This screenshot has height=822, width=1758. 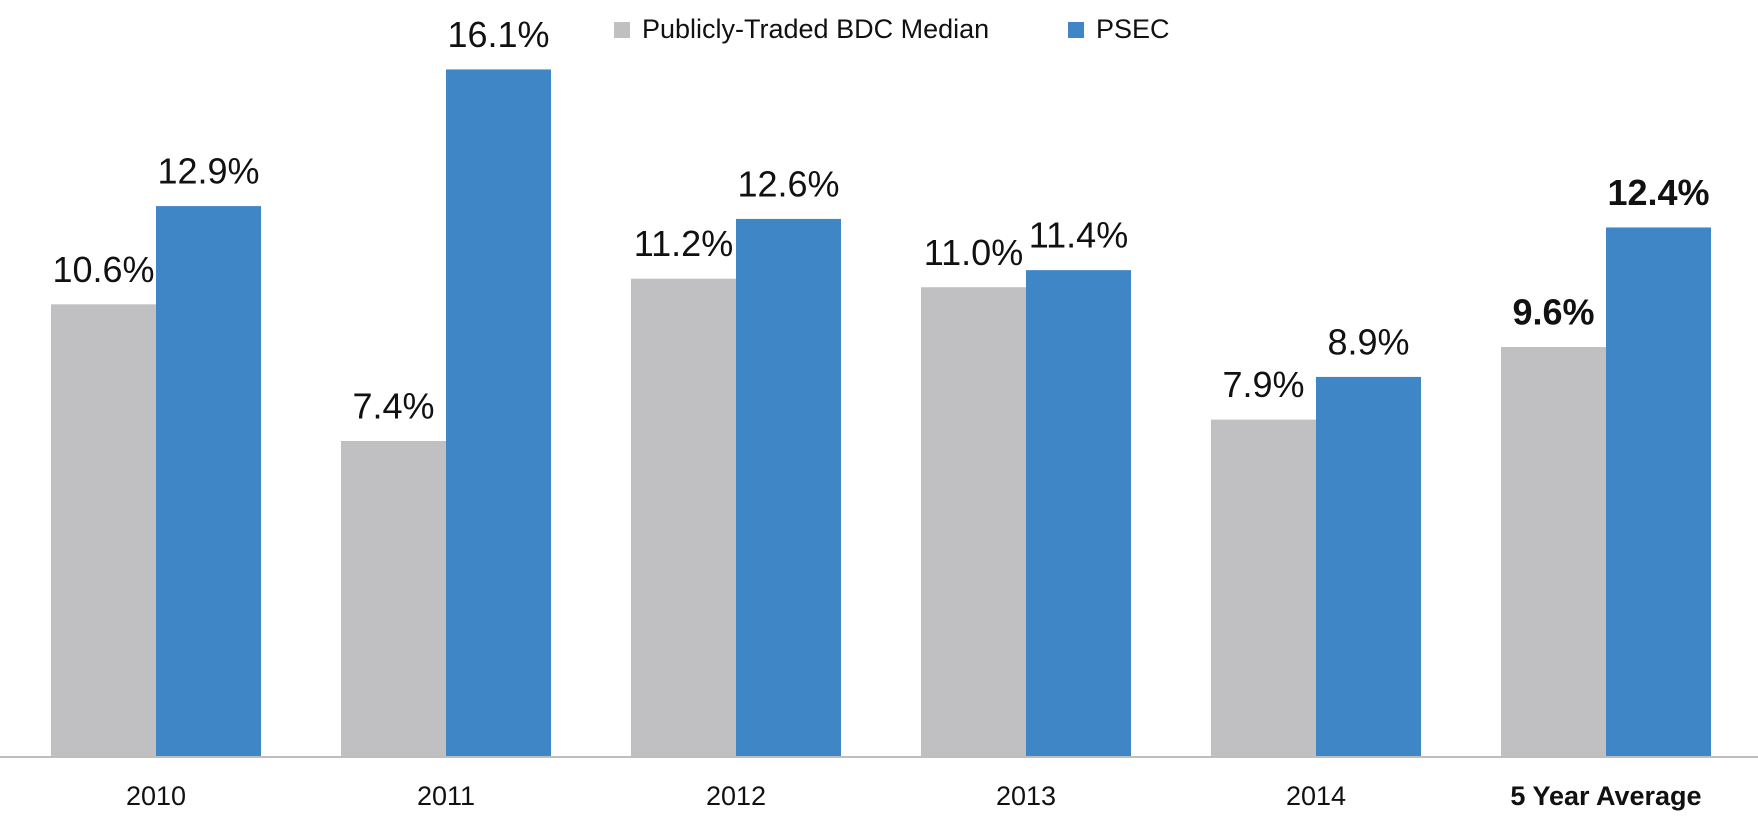 I want to click on value-label: 11.2%, so click(x=683, y=243).